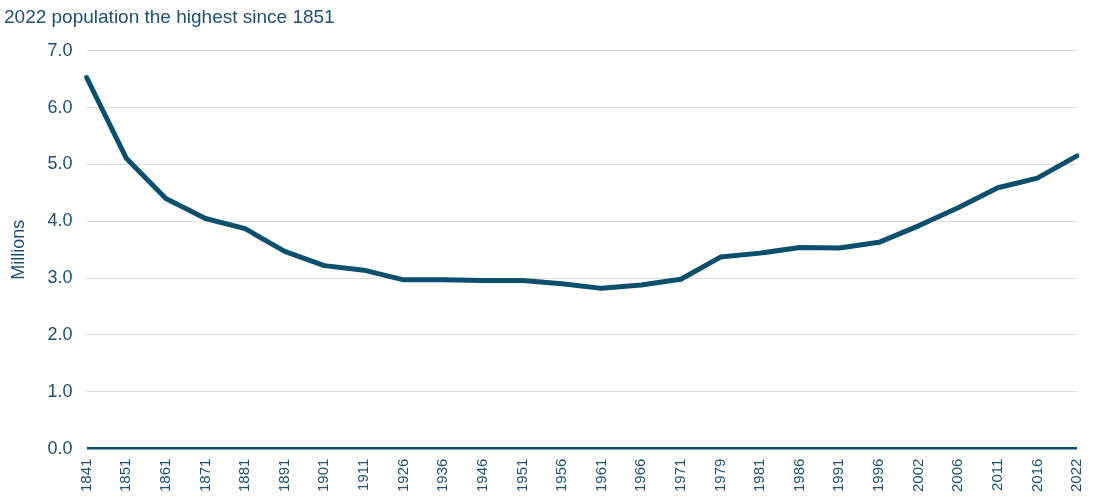  I want to click on x-tick-label: 1926, so click(402, 475).